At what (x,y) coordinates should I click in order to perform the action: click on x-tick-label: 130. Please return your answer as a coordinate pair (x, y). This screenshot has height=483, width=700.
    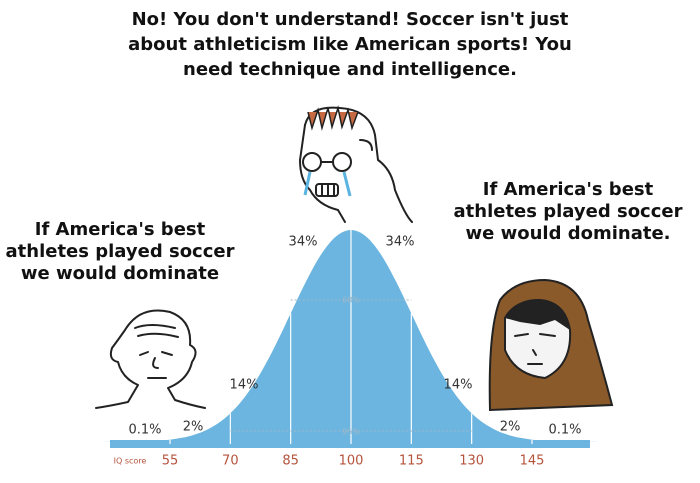
    Looking at the image, I should click on (471, 461).